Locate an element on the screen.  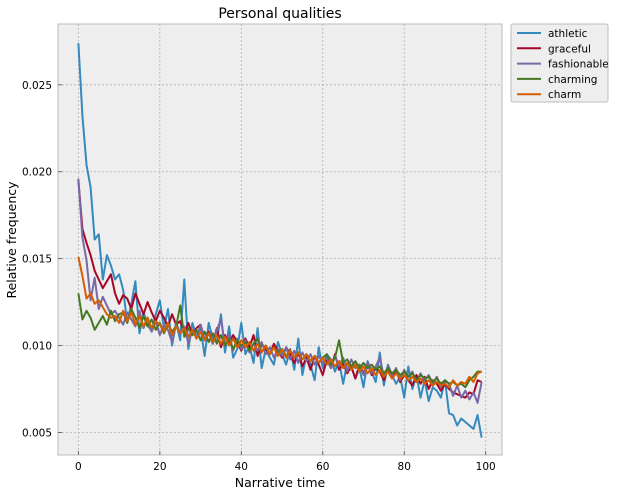
legend-label-athletic: athletic is located at coordinates (568, 34).